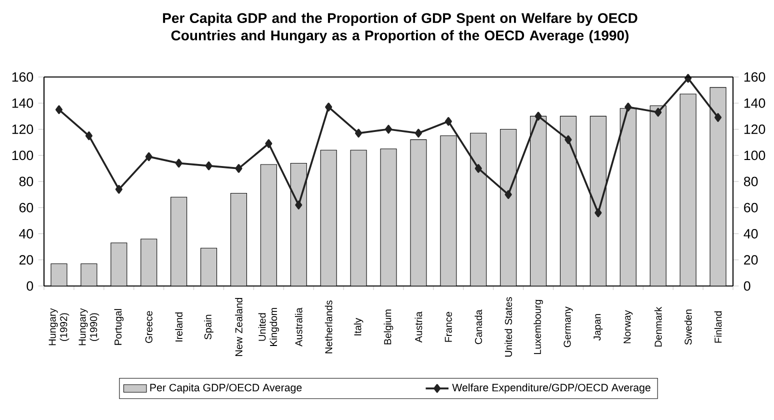  Describe the element at coordinates (538, 327) in the screenshot. I see `x-tick-label: Luxembourg` at that location.